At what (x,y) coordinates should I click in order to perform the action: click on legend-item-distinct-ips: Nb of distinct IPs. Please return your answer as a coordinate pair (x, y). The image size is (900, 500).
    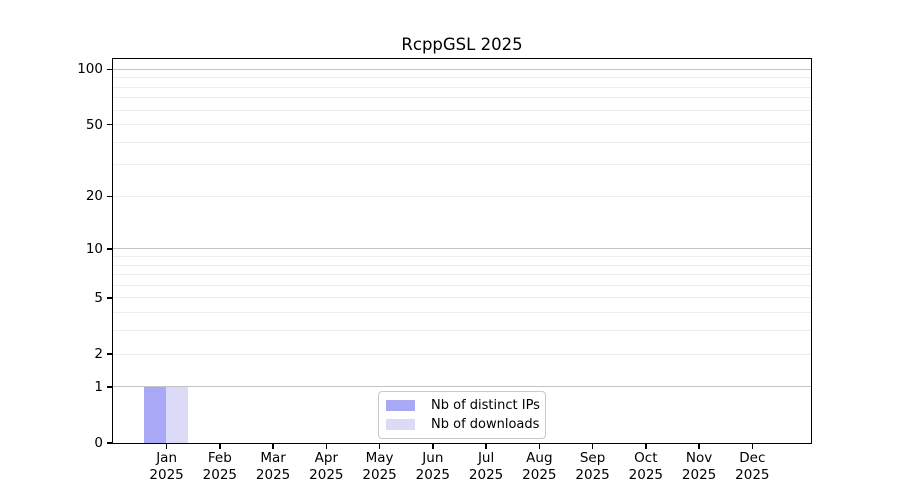
    Looking at the image, I should click on (463, 405).